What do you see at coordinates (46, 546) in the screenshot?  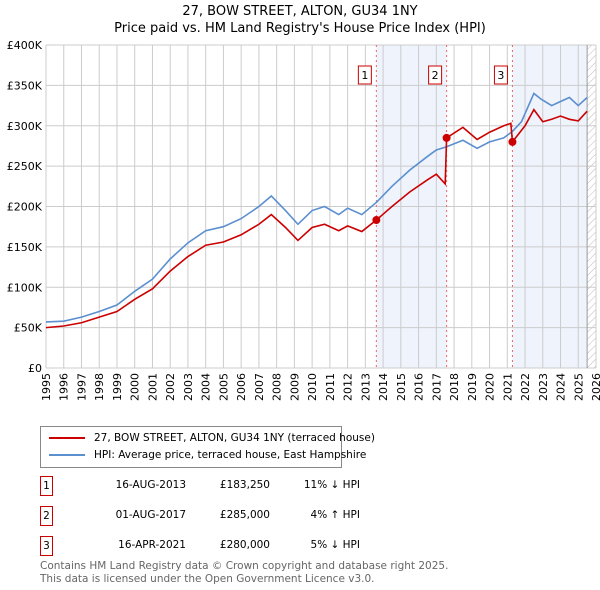 I see `sale-badge: 3` at bounding box center [46, 546].